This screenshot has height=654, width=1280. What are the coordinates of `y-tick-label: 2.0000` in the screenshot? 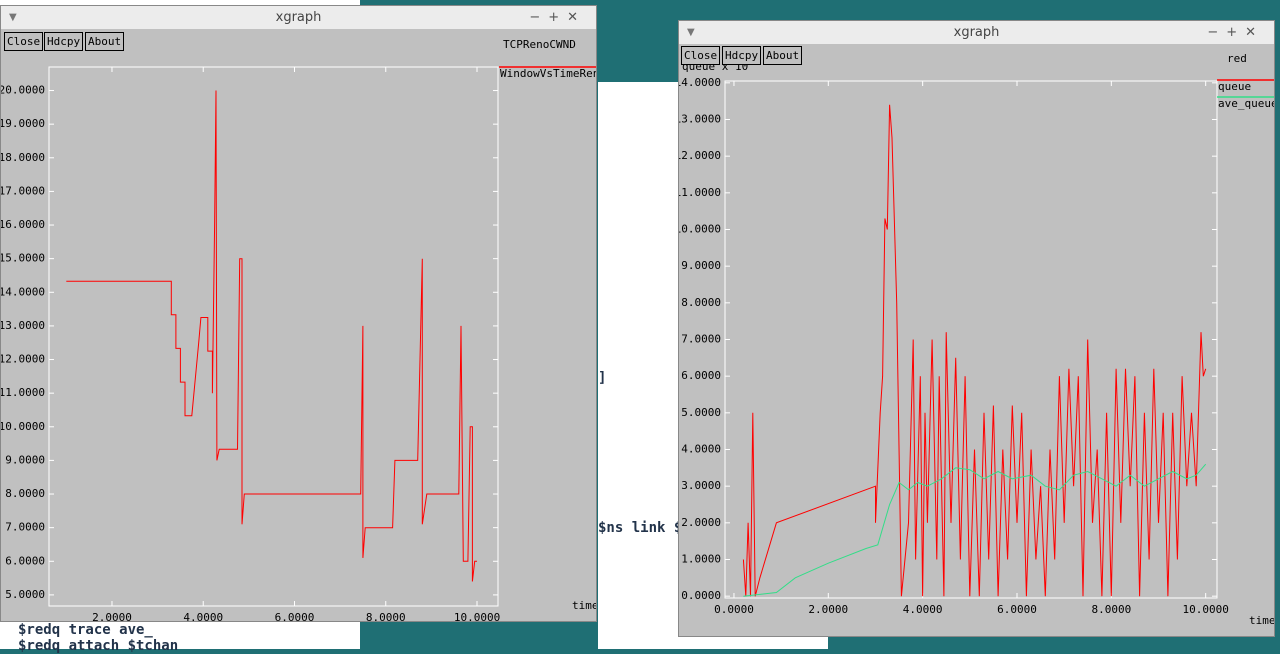 It's located at (701, 522).